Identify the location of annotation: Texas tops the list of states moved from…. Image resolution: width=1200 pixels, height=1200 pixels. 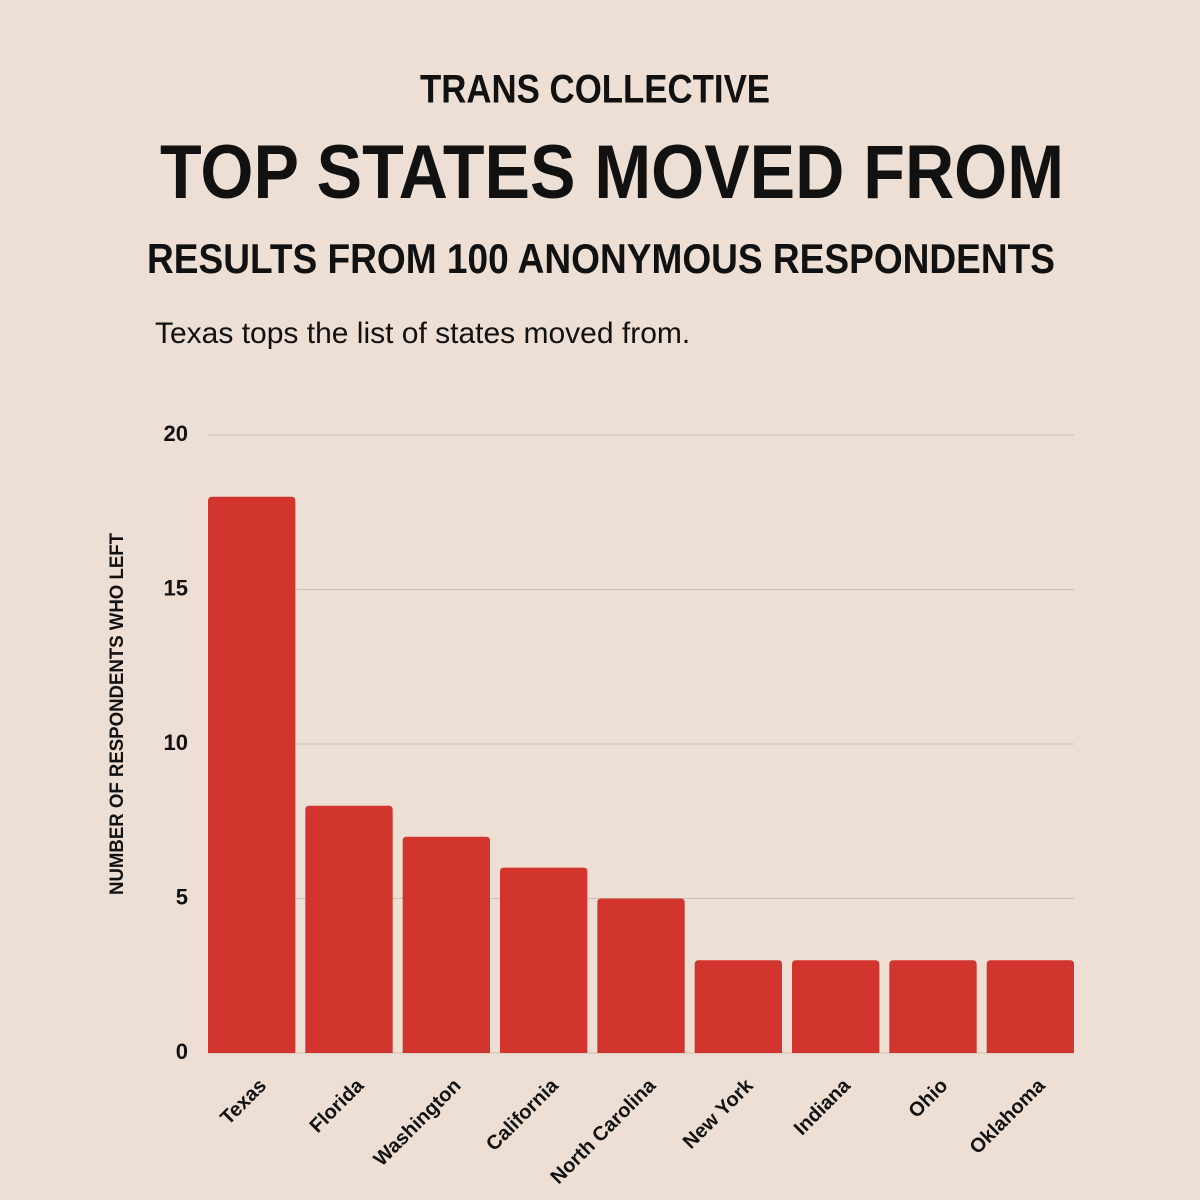
(422, 333).